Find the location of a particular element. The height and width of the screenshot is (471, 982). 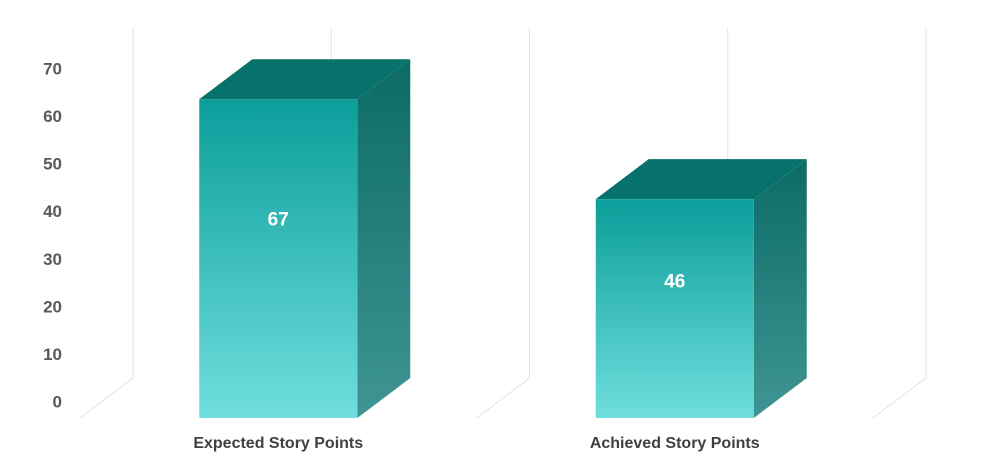

y-axis: 0 10 20 30 40 50 60 70 is located at coordinates (52, 235).